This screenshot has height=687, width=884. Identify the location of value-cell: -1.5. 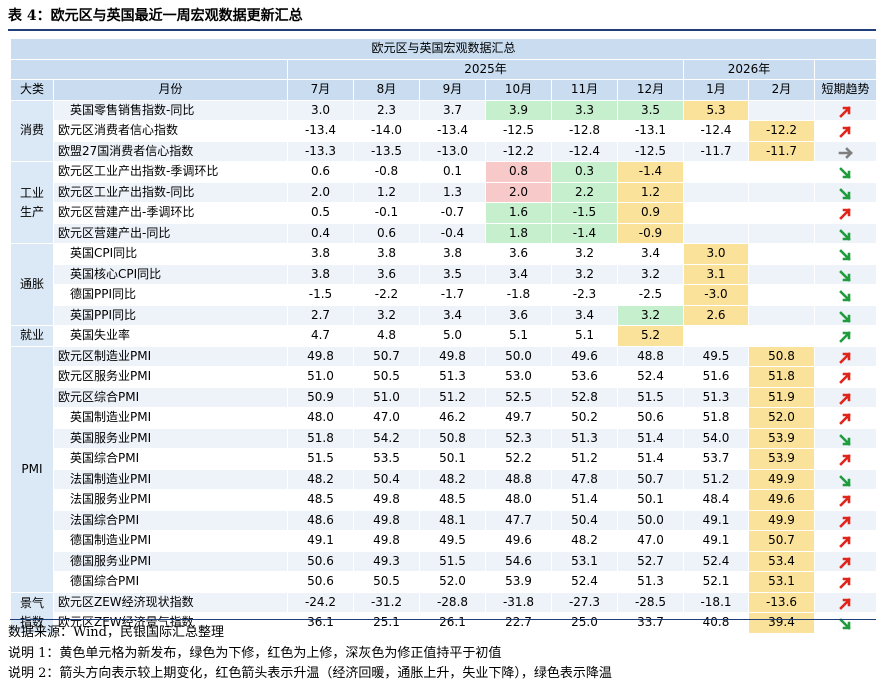
(584, 213).